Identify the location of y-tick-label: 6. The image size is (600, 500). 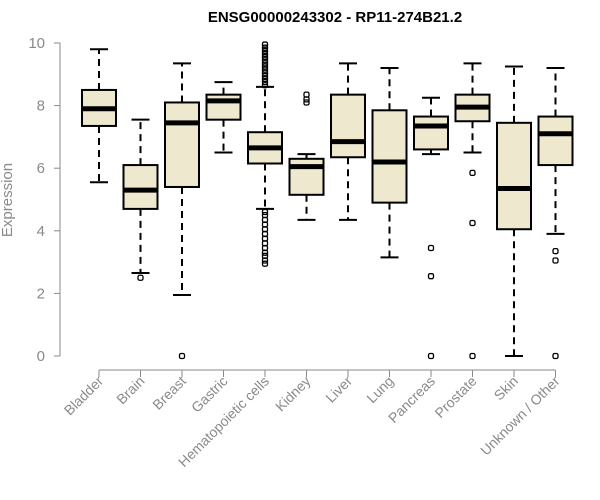
(41, 168).